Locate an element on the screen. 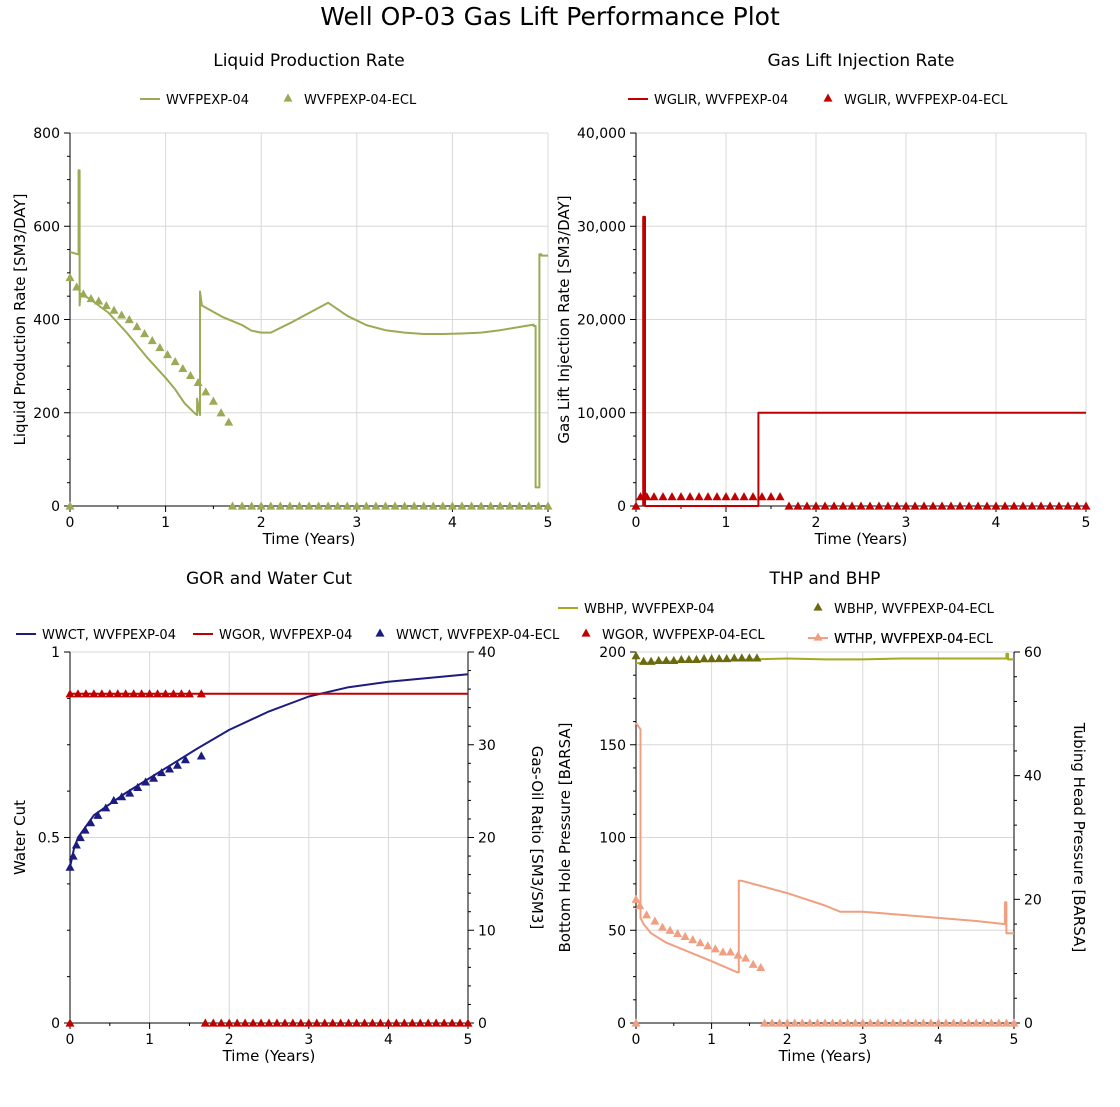  main-title: Well OP-03 Gas Lift Performance Plot is located at coordinates (550, 16).